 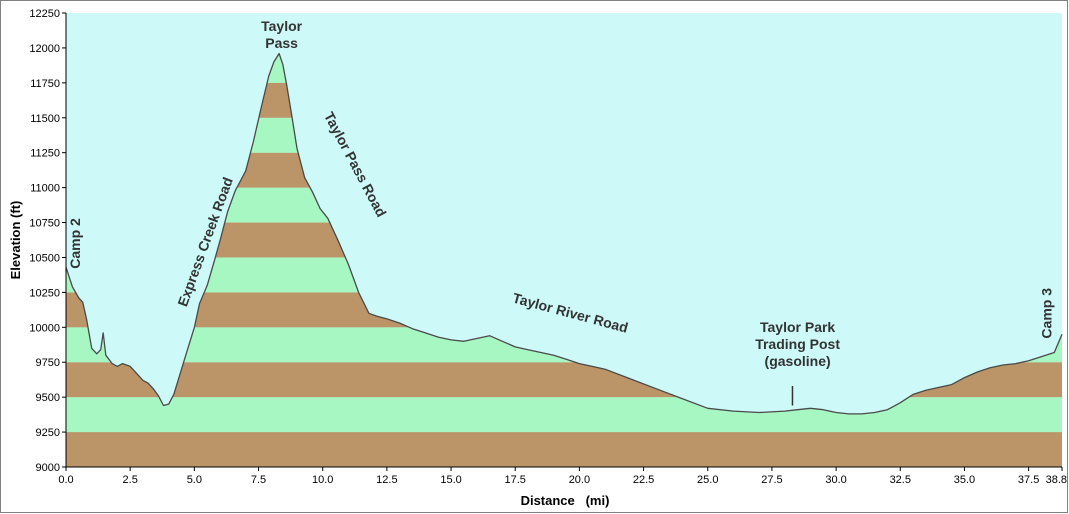 I want to click on x-tick-label: 27.5, so click(x=771, y=480).